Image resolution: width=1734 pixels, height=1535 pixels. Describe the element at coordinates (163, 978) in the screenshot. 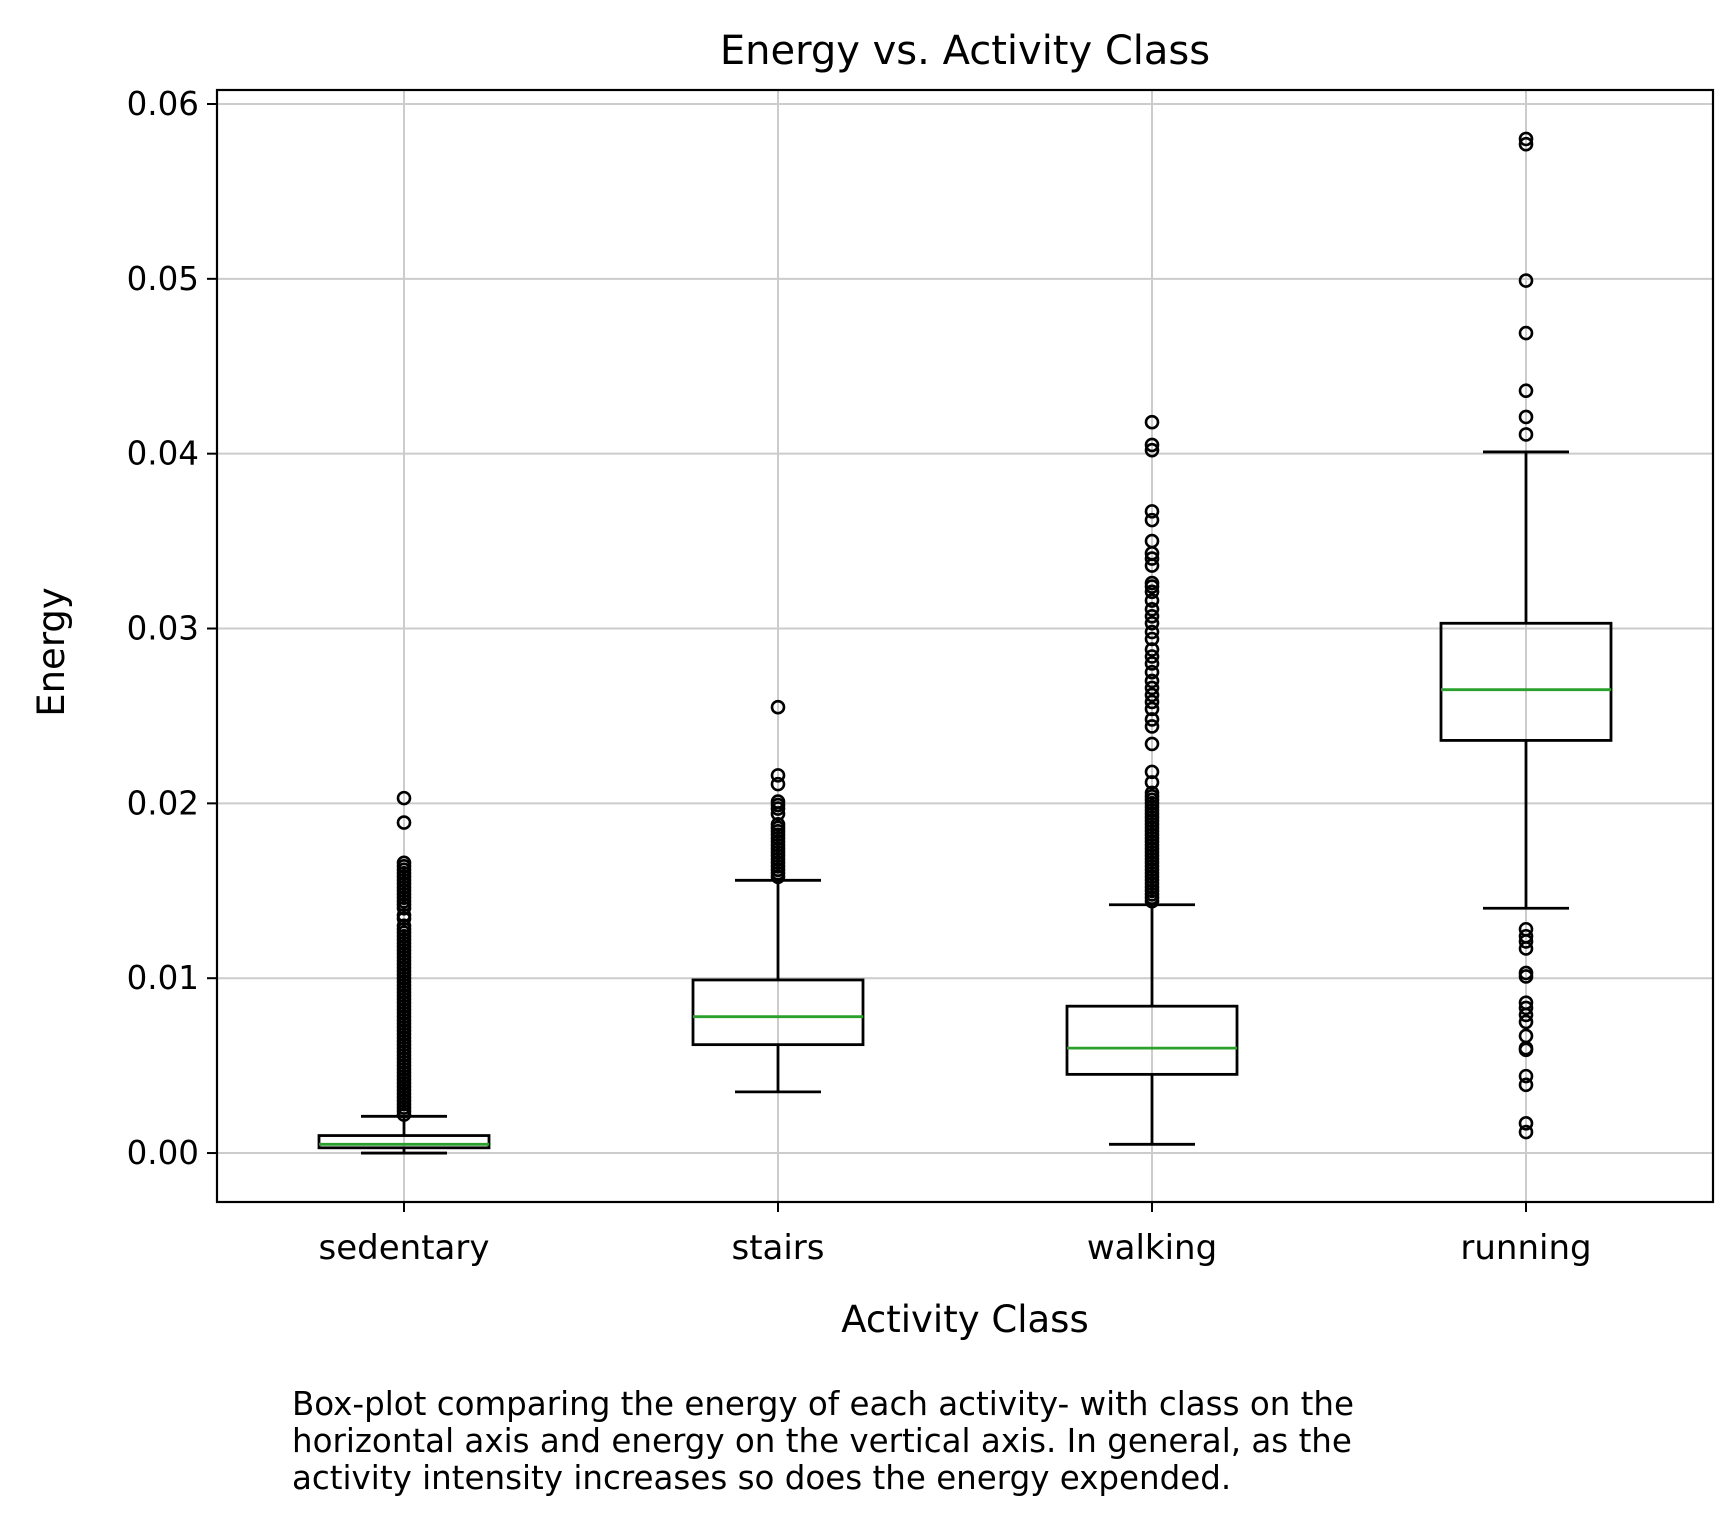

I see `y-tick-label: 0.01` at that location.